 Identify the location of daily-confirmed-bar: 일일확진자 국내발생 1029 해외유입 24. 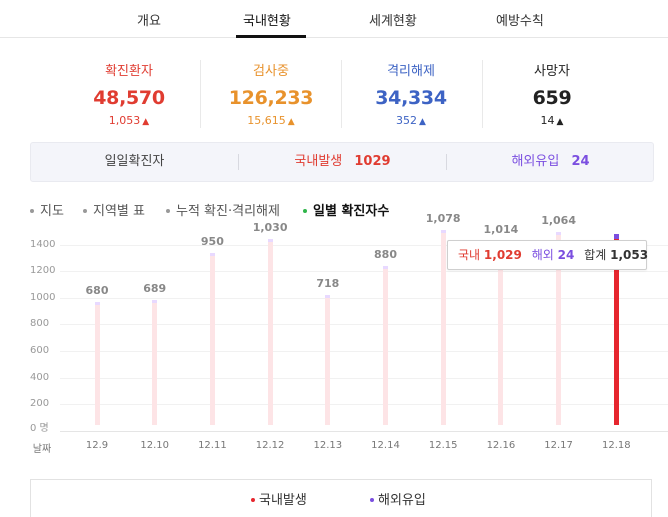
(342, 162).